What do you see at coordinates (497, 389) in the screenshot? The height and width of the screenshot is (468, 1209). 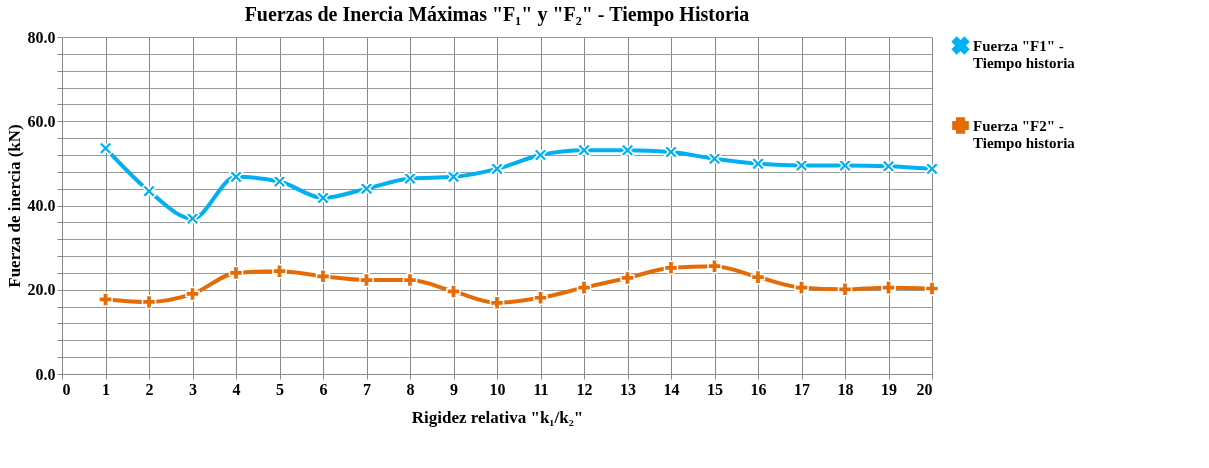 I see `x-tick-label: 10` at bounding box center [497, 389].